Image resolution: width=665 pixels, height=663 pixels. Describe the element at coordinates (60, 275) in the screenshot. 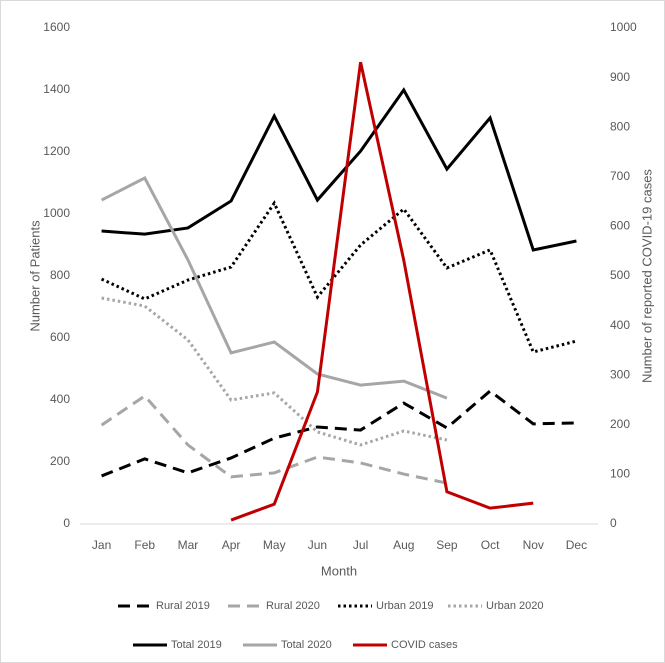

I see `y-tick-label: 800` at that location.